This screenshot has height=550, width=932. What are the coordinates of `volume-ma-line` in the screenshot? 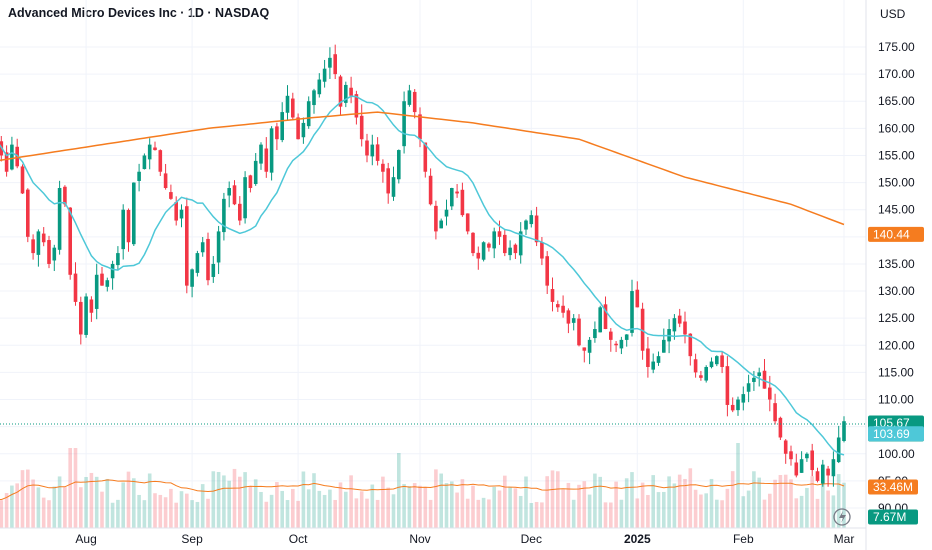 It's located at (422, 490).